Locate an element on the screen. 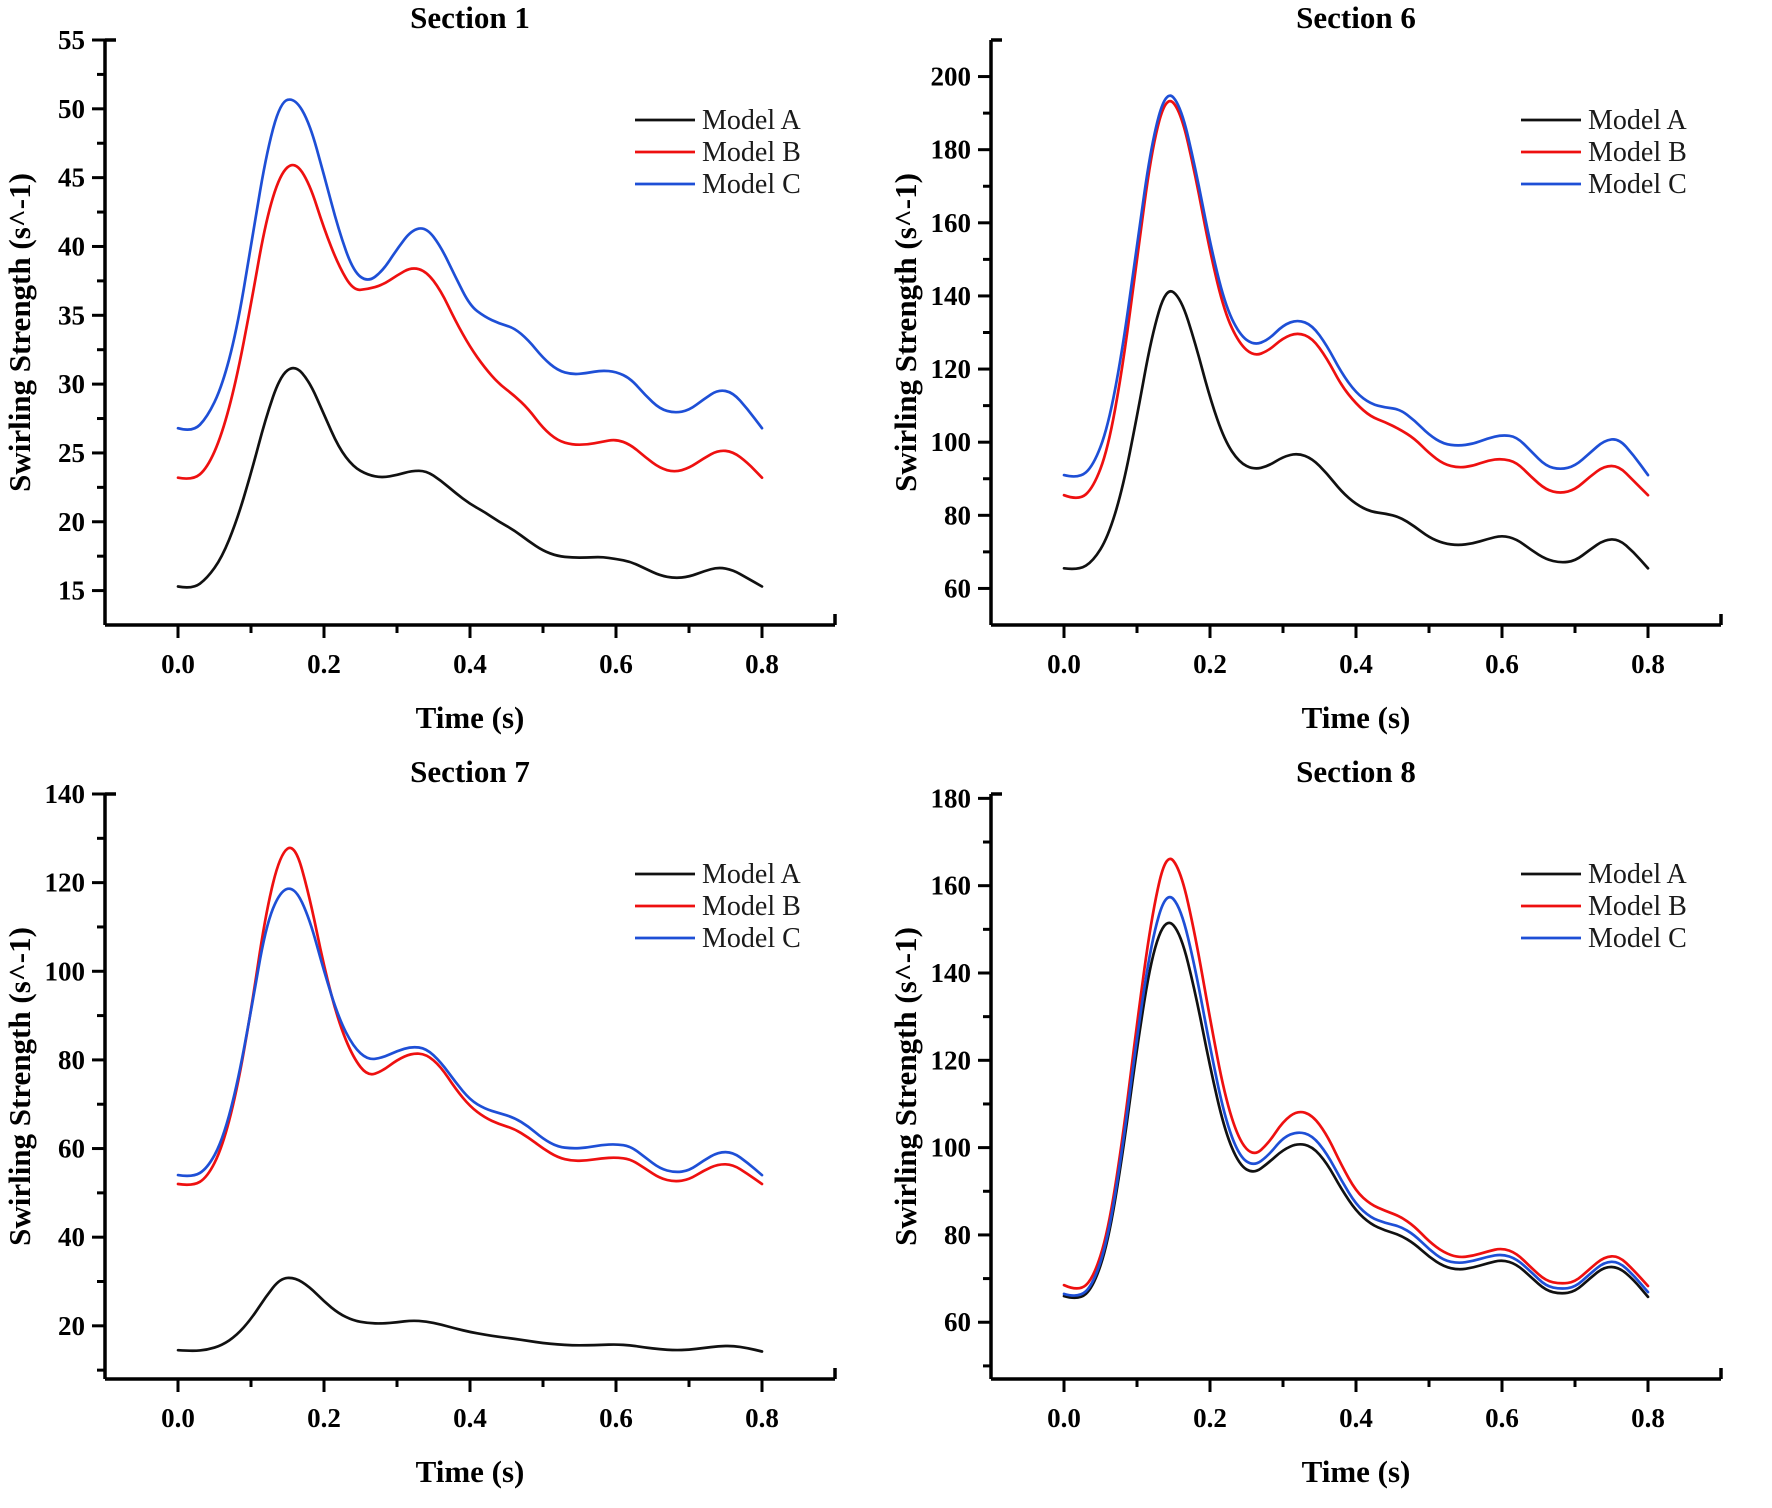 This screenshot has width=1772, height=1508. y-tick-label: 55 is located at coordinates (71, 40).